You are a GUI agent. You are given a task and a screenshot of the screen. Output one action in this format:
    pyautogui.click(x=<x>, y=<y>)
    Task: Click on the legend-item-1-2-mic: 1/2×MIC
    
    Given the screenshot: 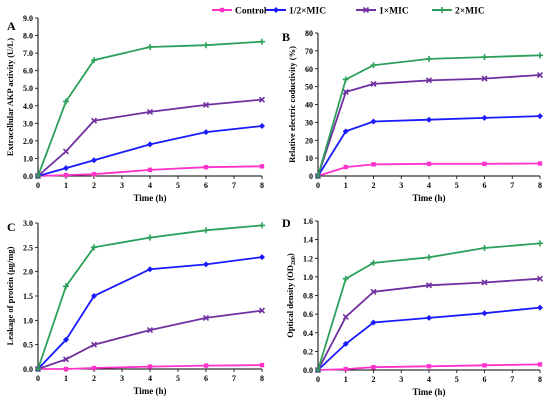 What is the action you would take?
    pyautogui.click(x=296, y=12)
    